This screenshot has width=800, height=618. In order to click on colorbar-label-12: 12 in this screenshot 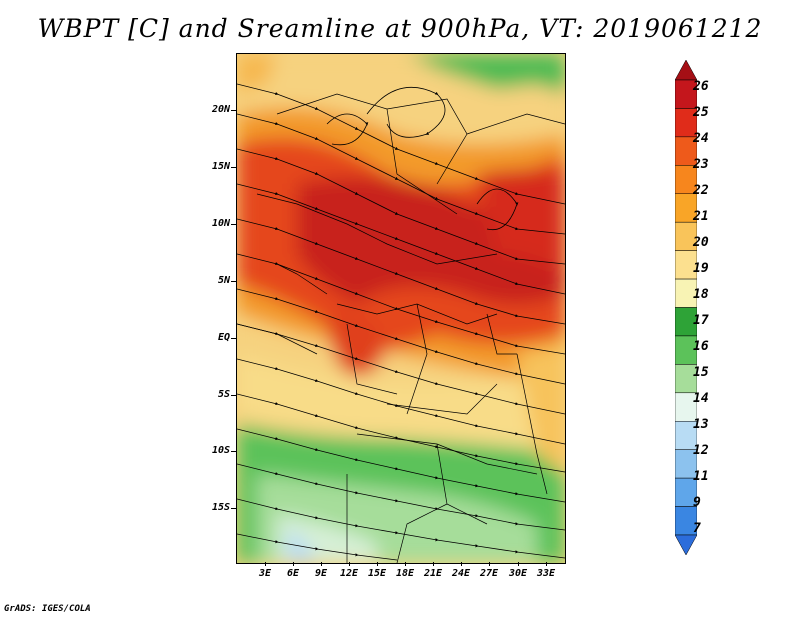, I will do `click(701, 450)`.